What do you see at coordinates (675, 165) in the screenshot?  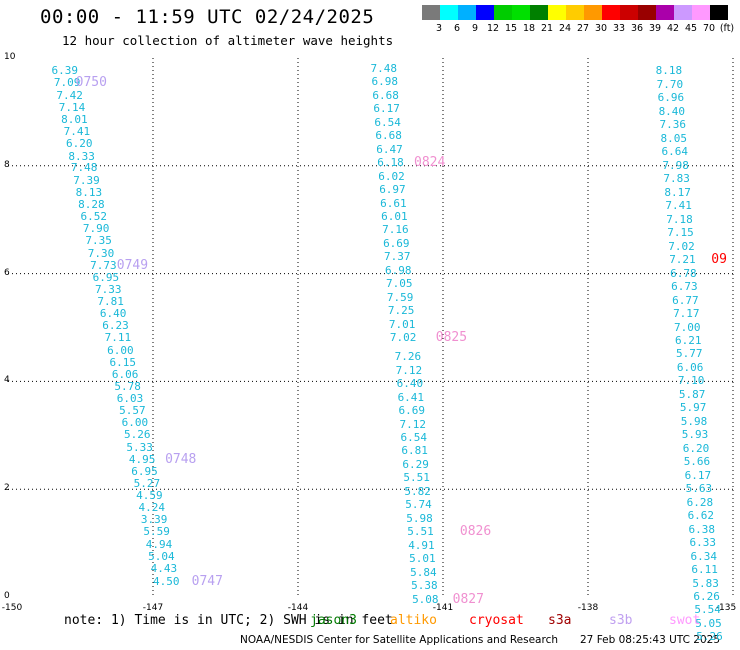 I see `wave-height-value: 7.98` at bounding box center [675, 165].